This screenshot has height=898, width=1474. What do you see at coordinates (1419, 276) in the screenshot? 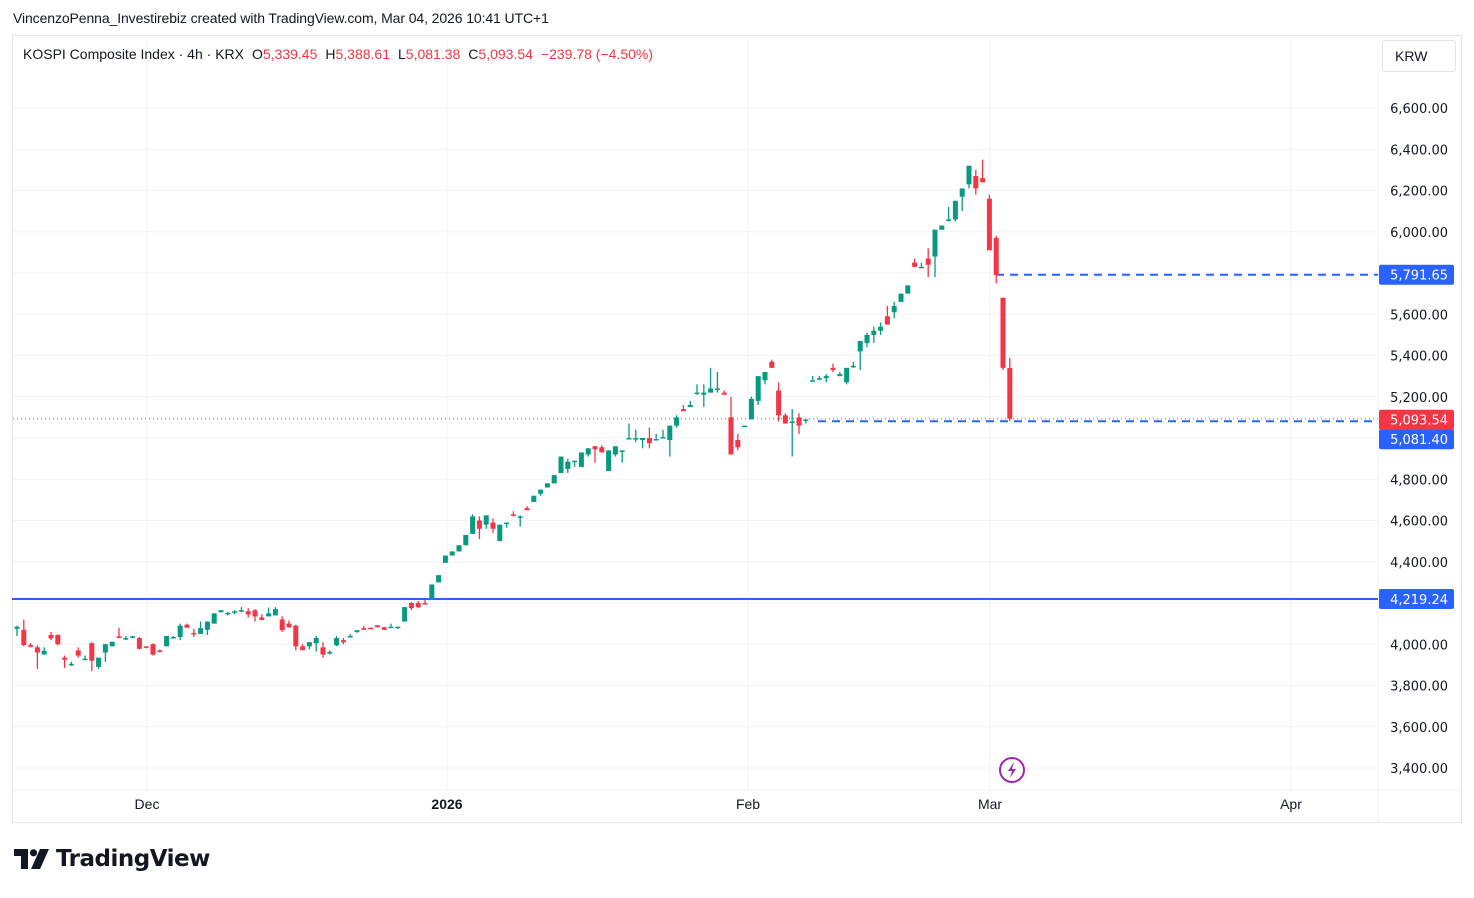
I see `price-badge-label: 5,791.65` at bounding box center [1419, 276].